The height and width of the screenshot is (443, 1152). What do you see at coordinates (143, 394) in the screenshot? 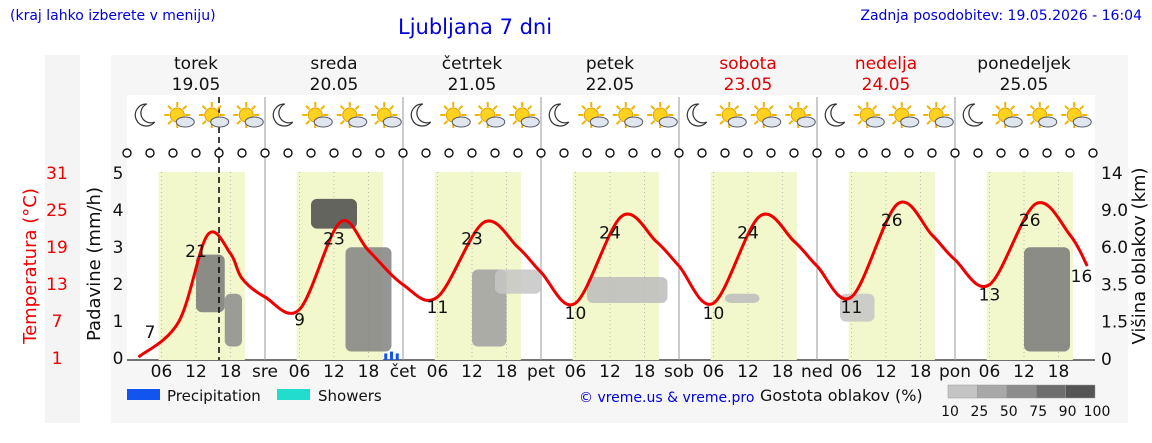
I see `precipitation-swatch` at bounding box center [143, 394].